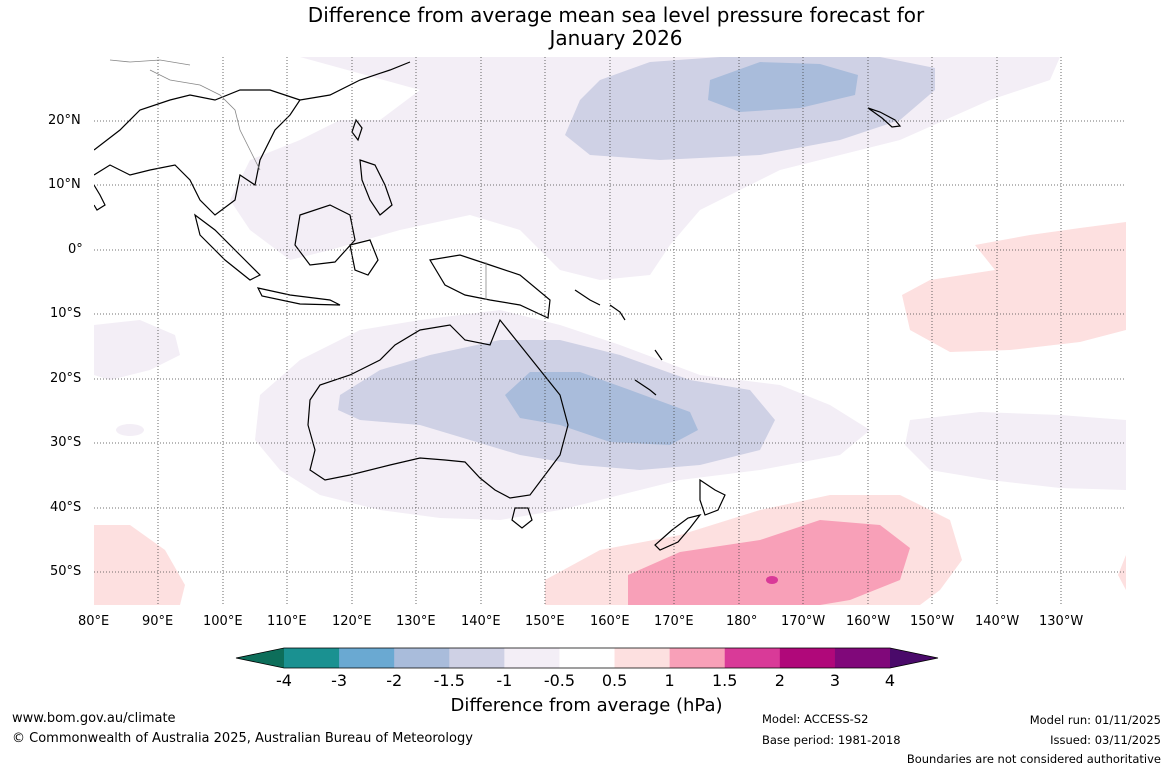 The height and width of the screenshot is (770, 1173). I want to click on coastline-borneo, so click(325, 235).